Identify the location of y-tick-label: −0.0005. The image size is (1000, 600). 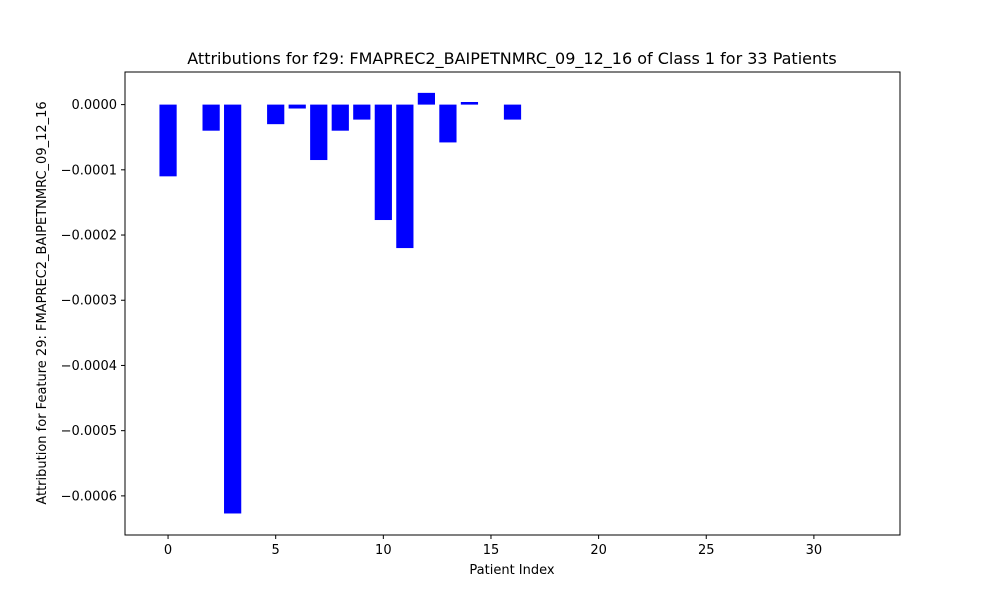
(89, 431).